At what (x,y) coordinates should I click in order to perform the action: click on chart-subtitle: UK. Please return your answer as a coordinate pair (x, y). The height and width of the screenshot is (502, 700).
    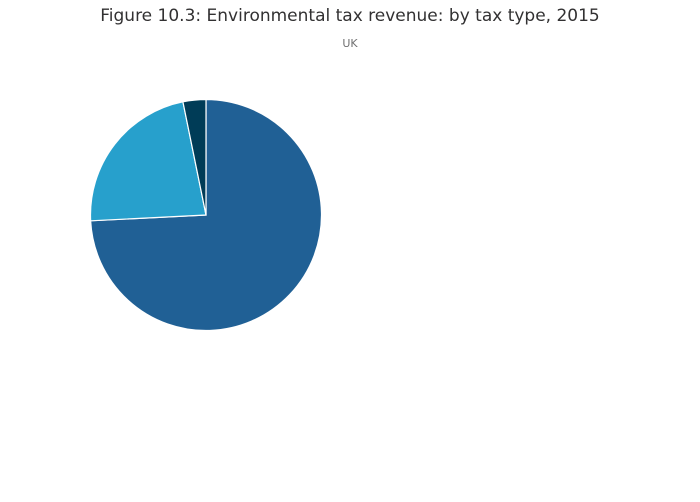
    Looking at the image, I should click on (350, 43).